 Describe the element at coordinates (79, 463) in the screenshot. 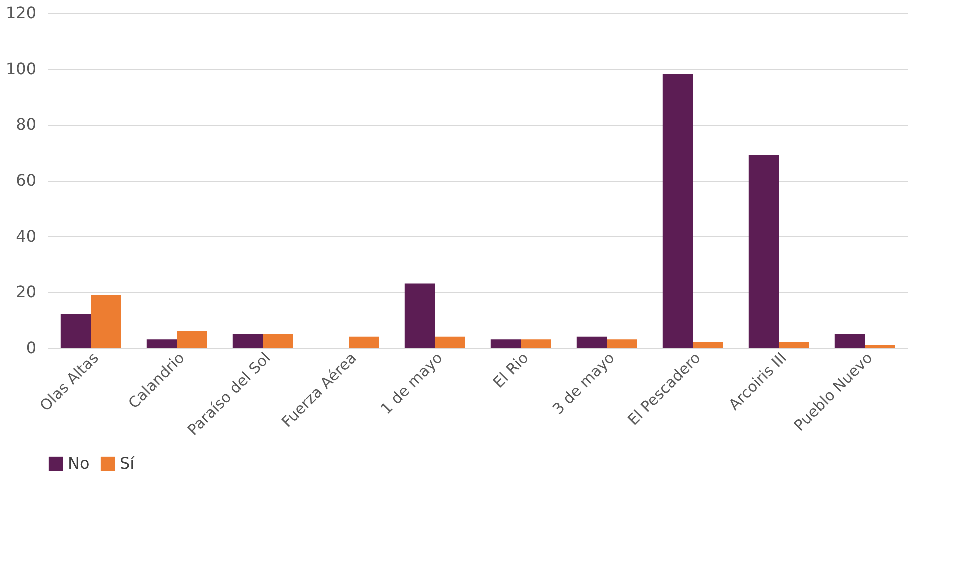

I see `legend-label: No` at that location.